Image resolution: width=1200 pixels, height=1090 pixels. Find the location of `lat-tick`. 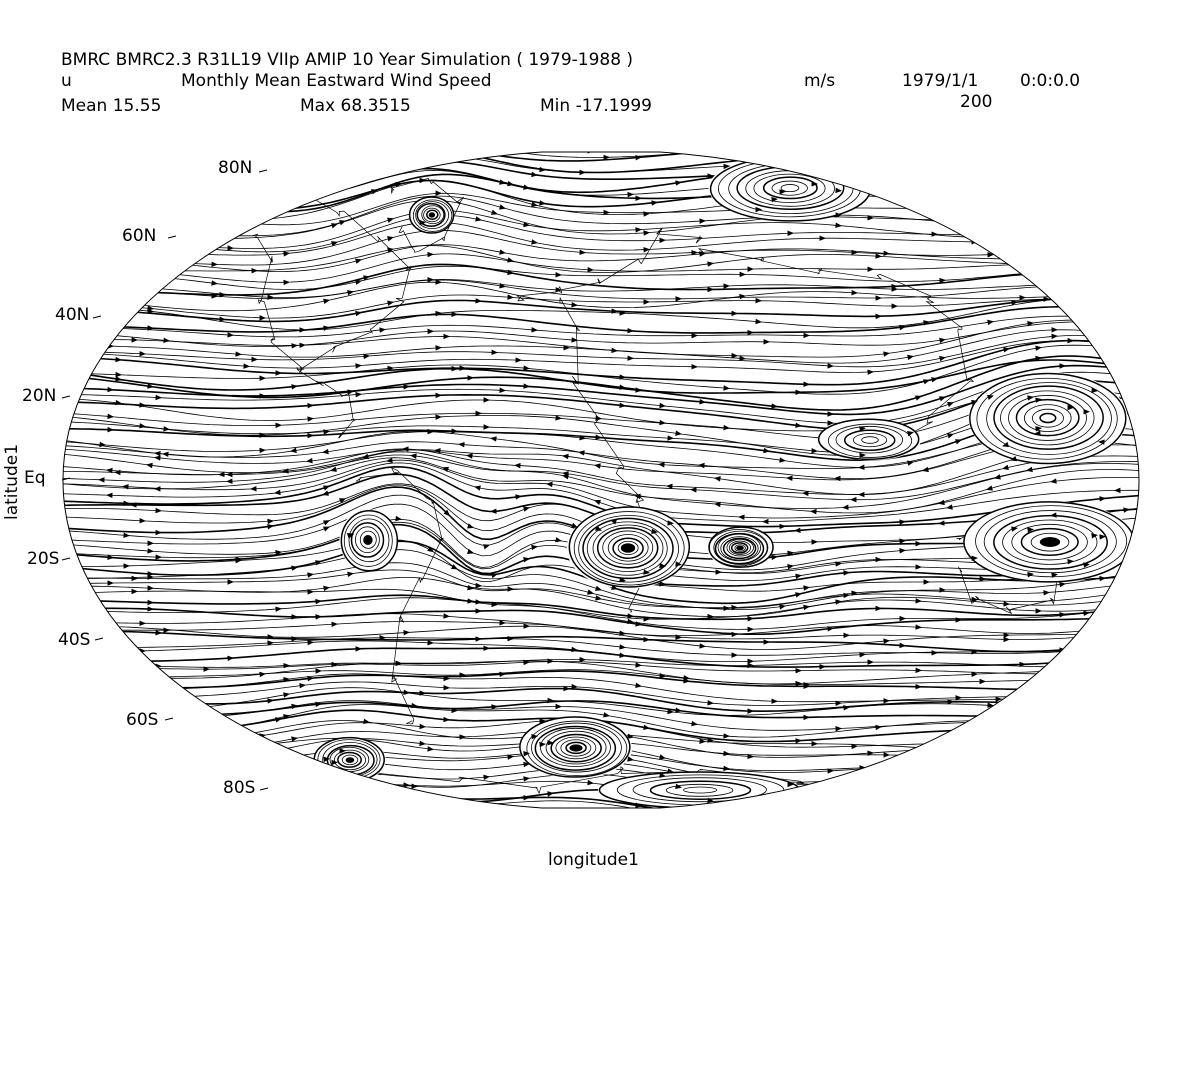

lat-tick is located at coordinates (264, 789).